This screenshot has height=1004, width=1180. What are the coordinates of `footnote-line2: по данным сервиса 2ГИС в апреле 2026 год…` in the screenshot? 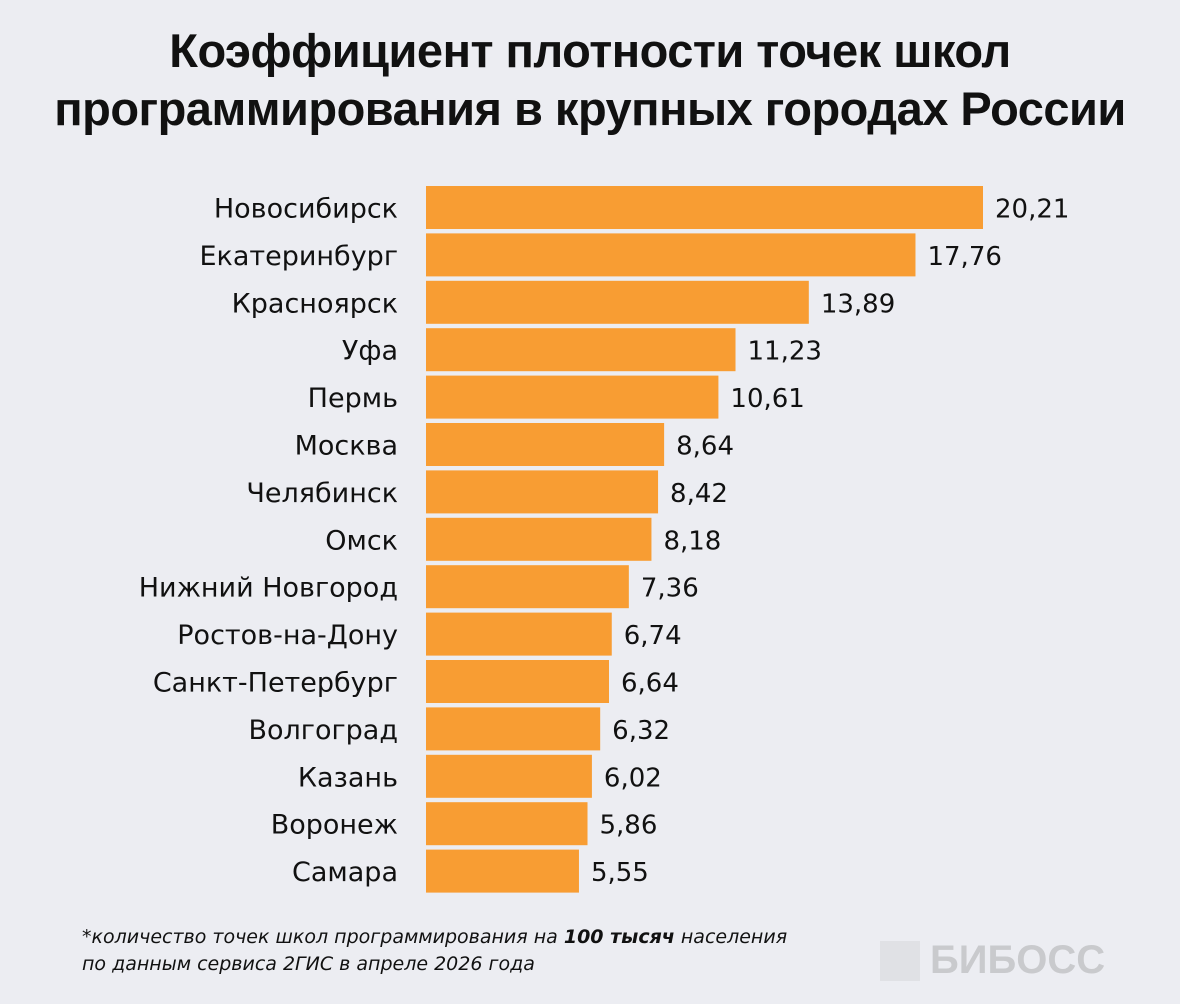 It's located at (308, 964).